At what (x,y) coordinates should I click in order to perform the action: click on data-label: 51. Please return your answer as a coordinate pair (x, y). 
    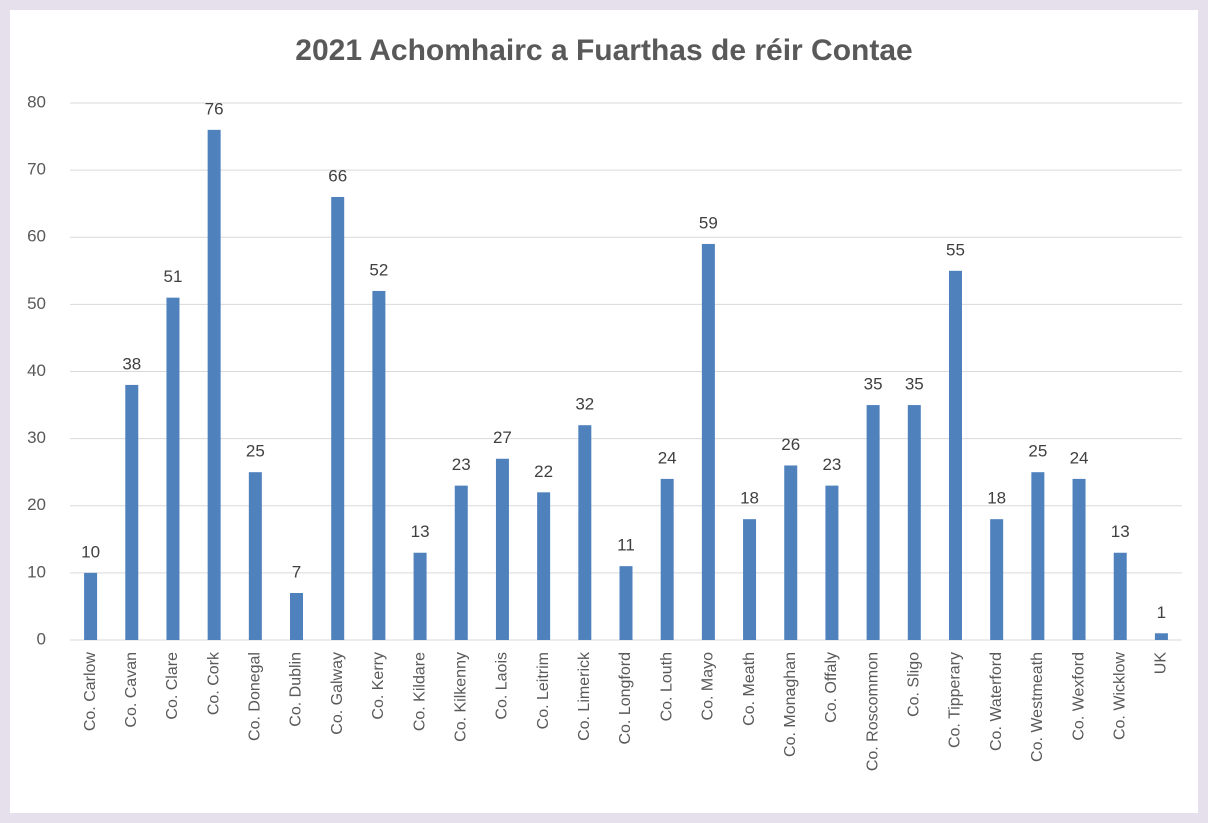
    Looking at the image, I should click on (173, 276).